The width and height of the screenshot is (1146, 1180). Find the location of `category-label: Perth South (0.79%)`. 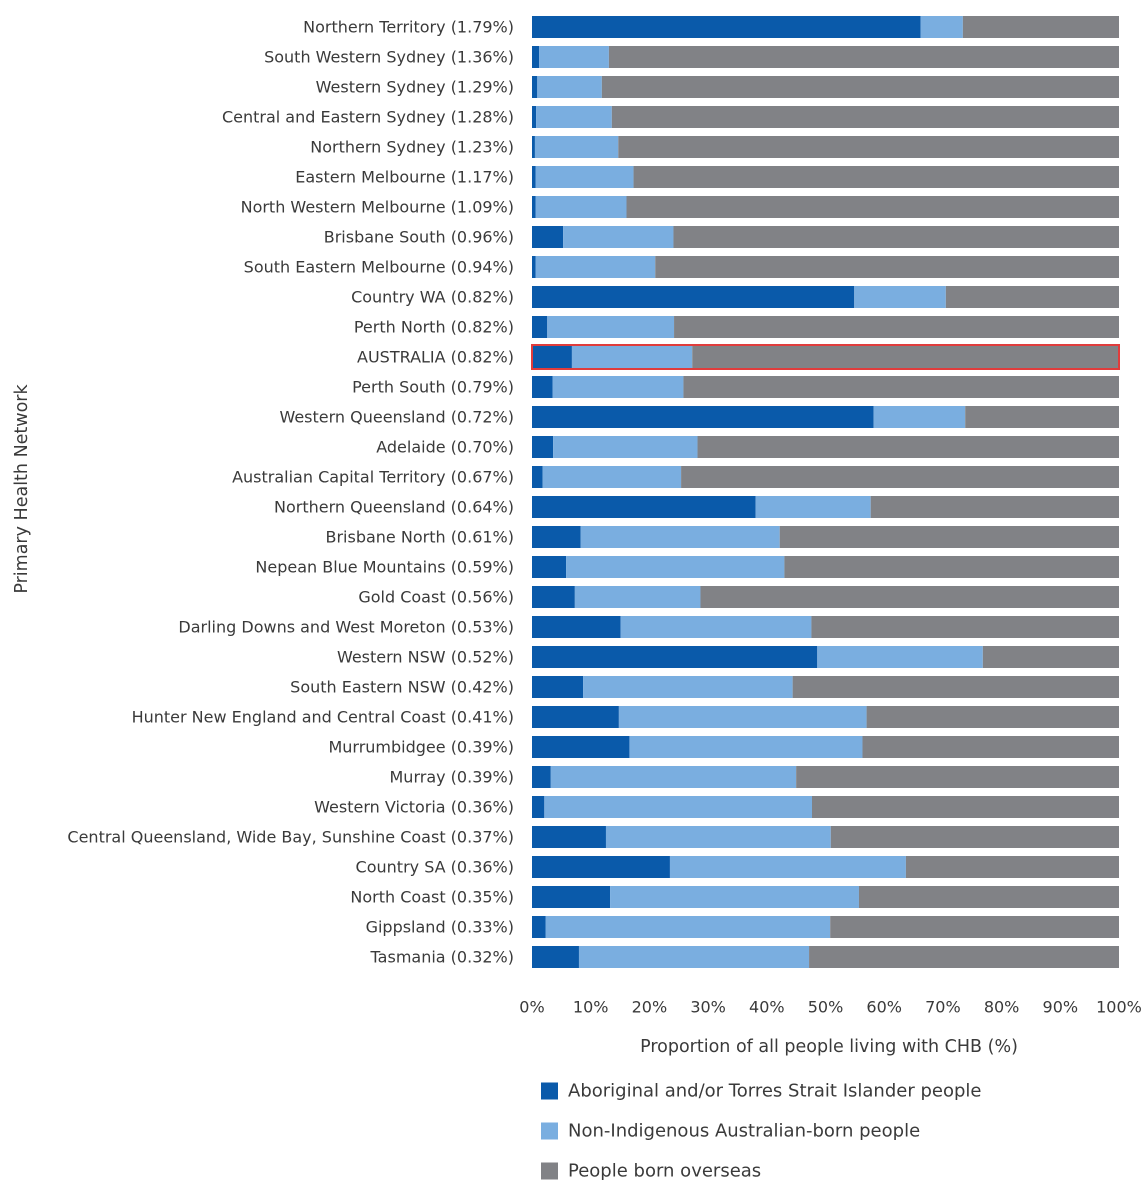

category-label: Perth South (0.79%) is located at coordinates (433, 387).